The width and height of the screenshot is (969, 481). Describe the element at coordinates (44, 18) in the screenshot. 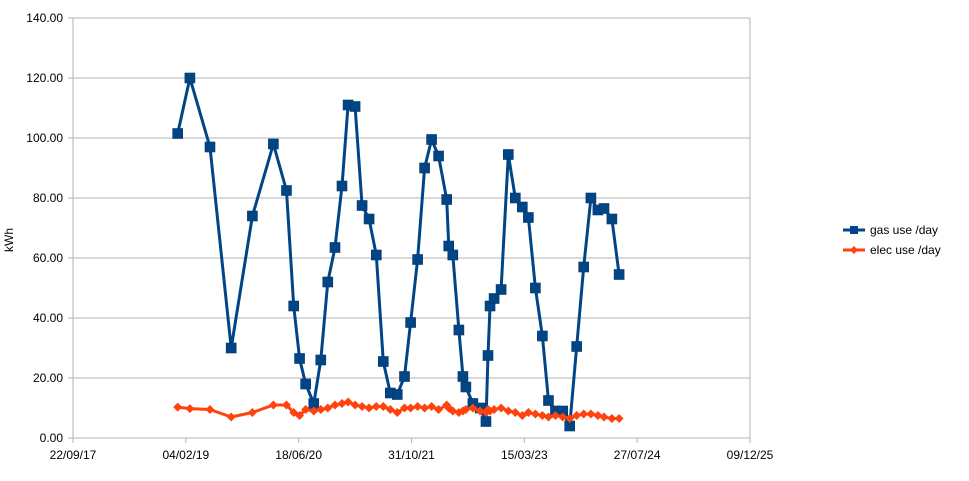

I see `y-tick-label: 140.00` at that location.